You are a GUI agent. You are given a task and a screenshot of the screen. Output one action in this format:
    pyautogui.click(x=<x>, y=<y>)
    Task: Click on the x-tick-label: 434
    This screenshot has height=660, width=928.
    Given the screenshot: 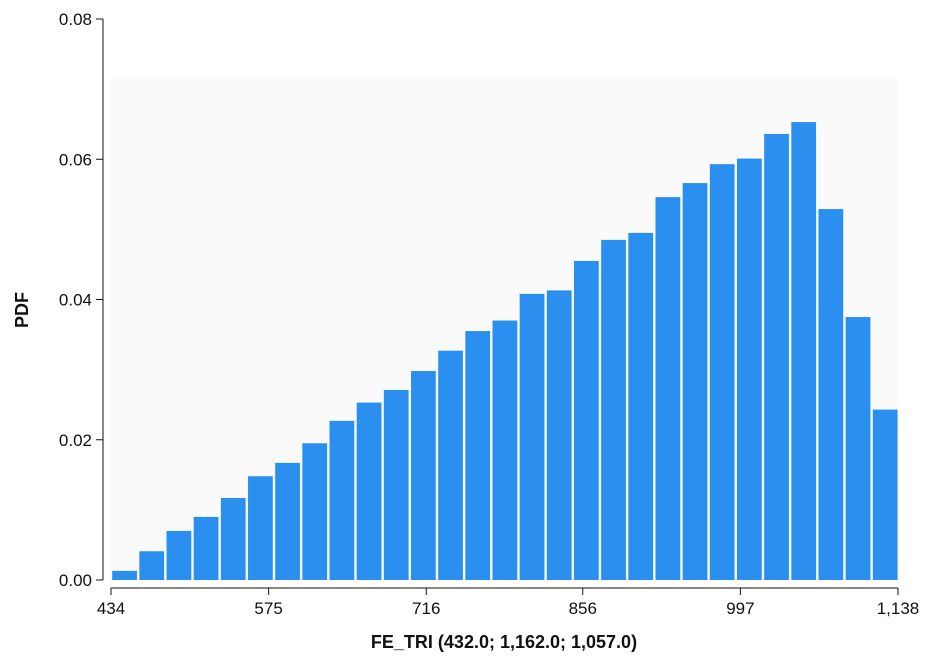 What is the action you would take?
    pyautogui.click(x=111, y=608)
    